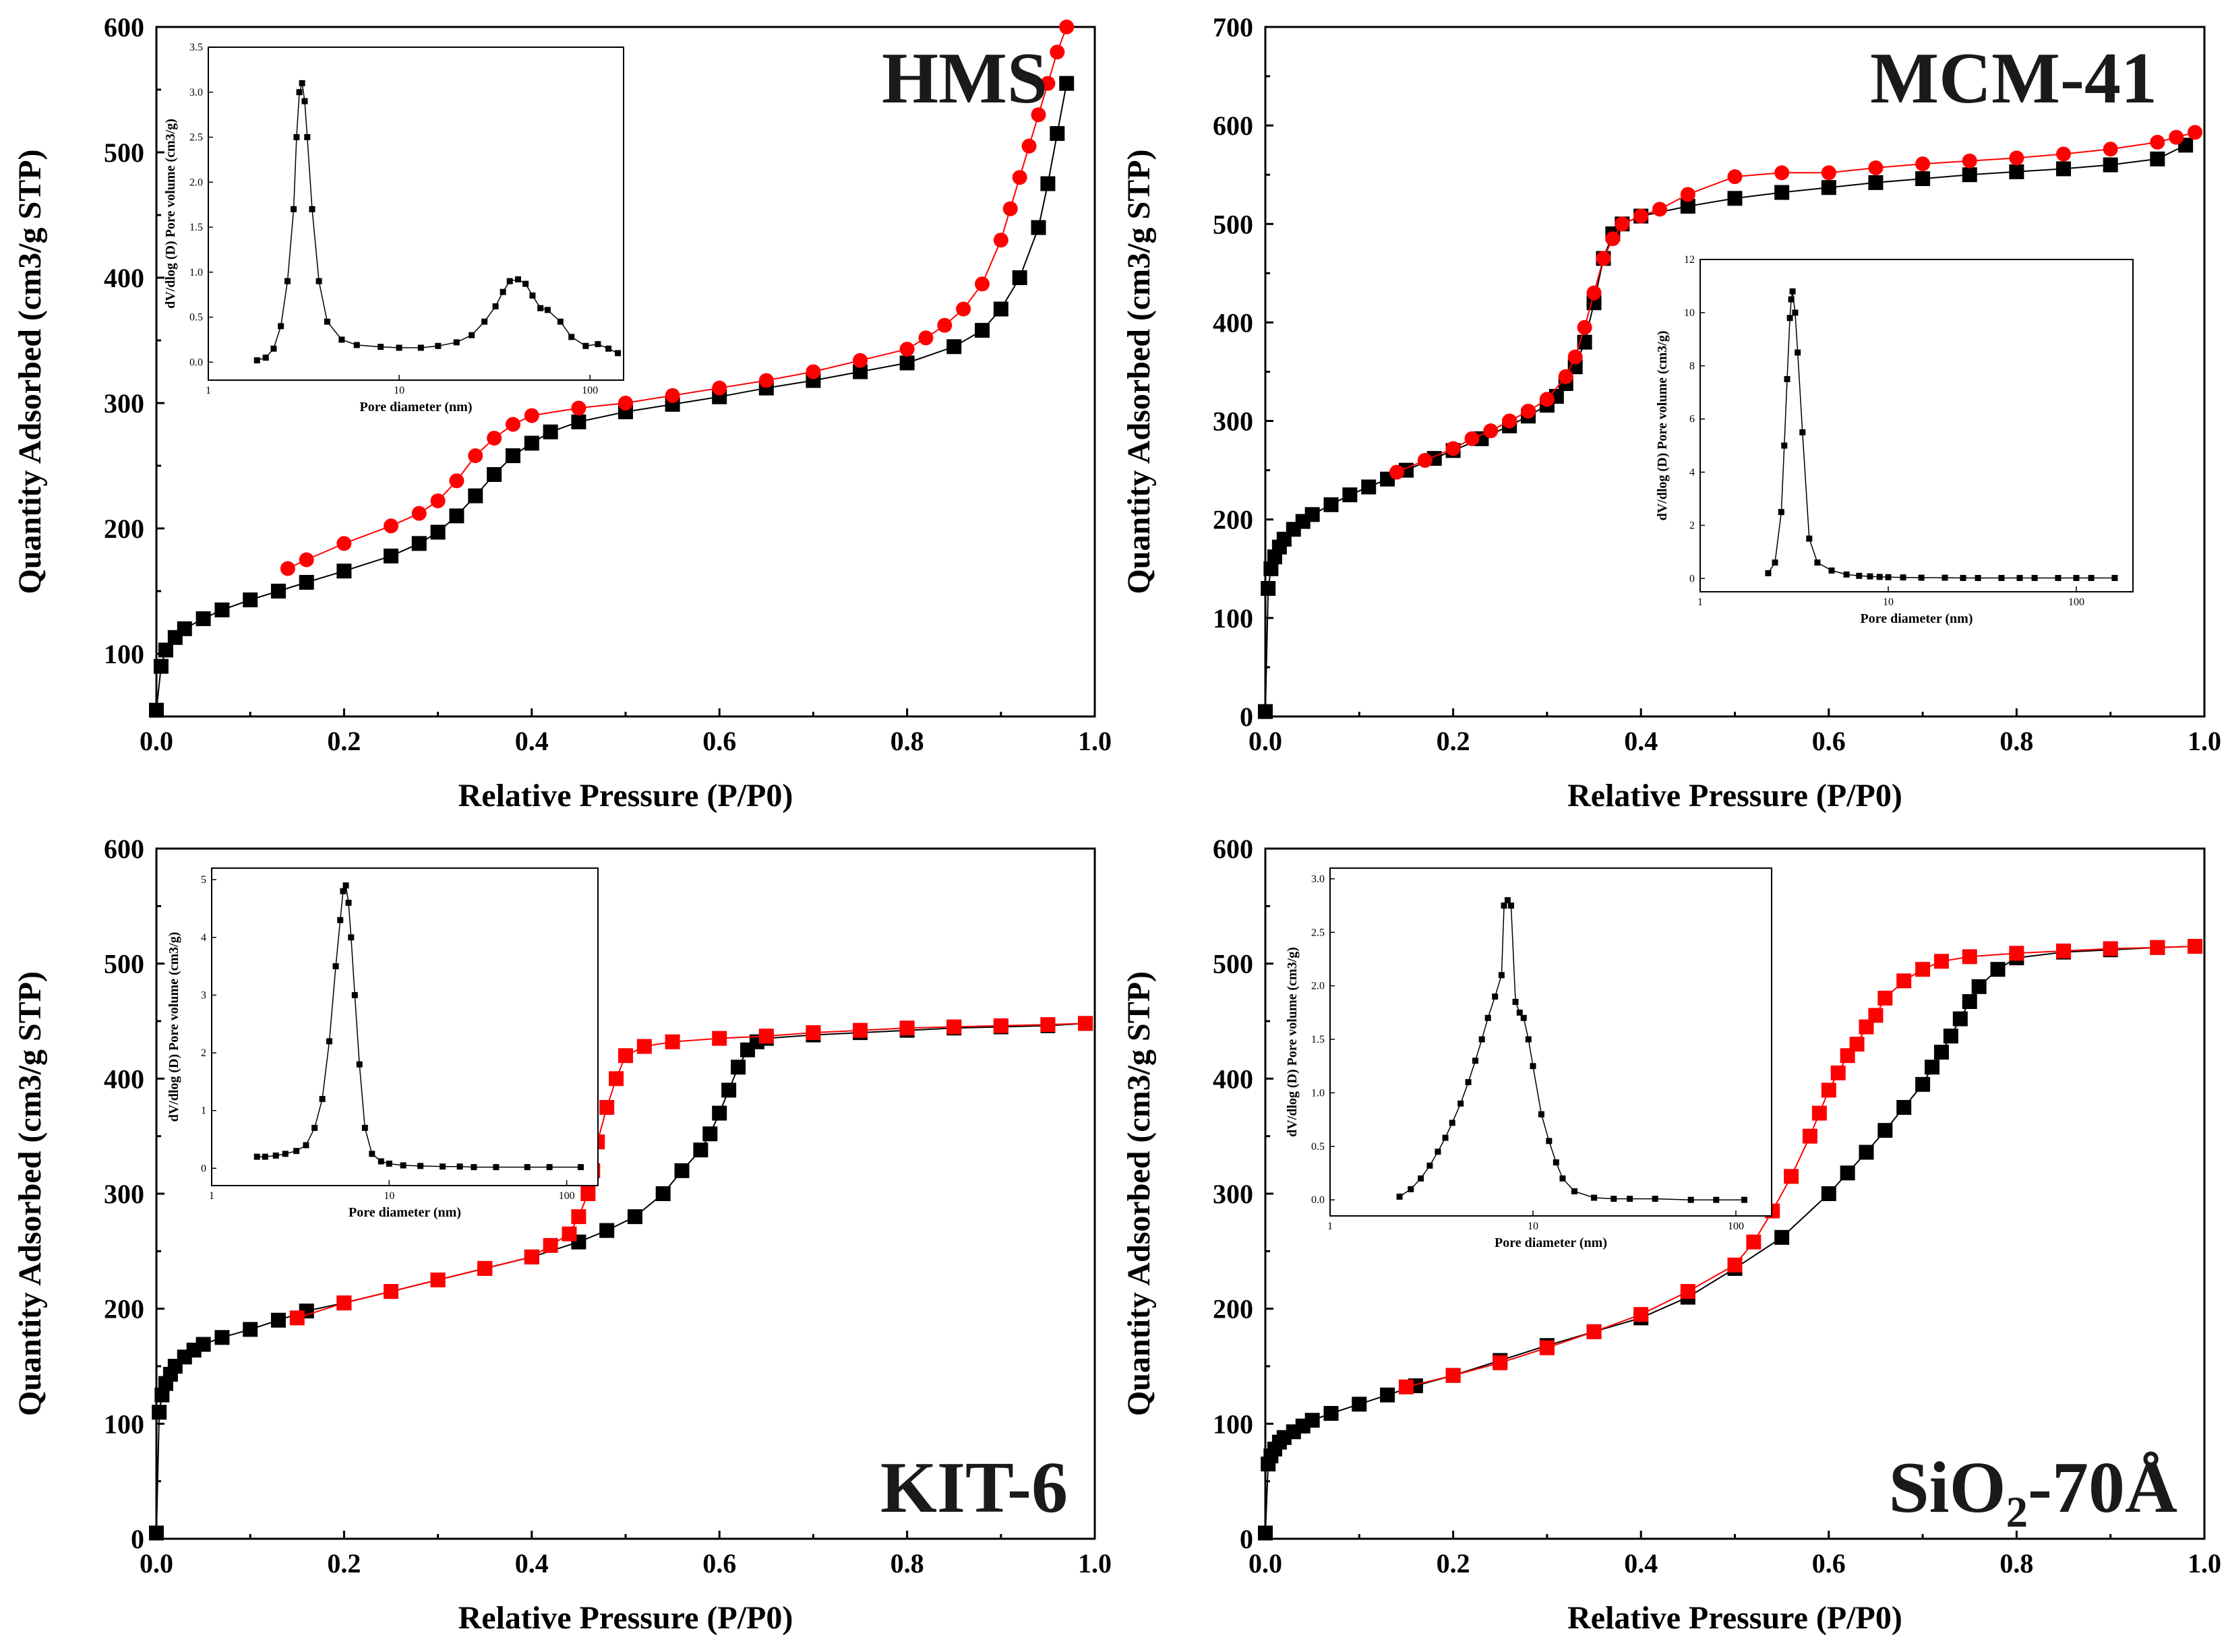 The width and height of the screenshot is (2228, 1652). What do you see at coordinates (1692, 473) in the screenshot?
I see `inset-y-tick-label: 4` at bounding box center [1692, 473].